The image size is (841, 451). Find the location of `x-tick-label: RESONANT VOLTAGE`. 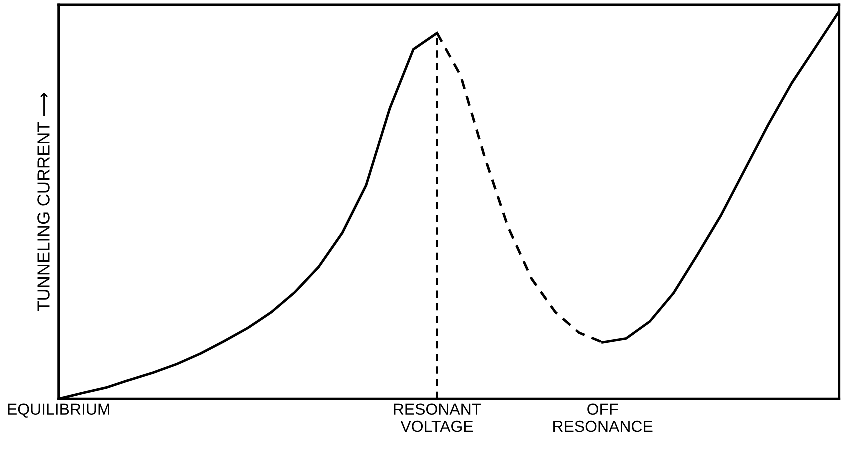

x-tick-label: RESONANT VOLTAGE is located at coordinates (438, 418).